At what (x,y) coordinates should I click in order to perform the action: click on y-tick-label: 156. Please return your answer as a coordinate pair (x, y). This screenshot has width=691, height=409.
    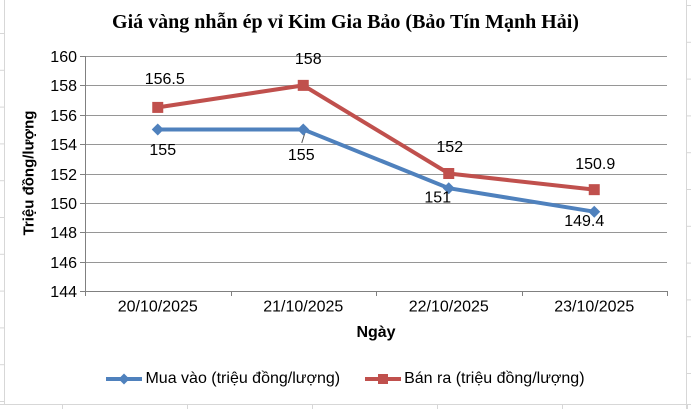
    Looking at the image, I should click on (63, 116).